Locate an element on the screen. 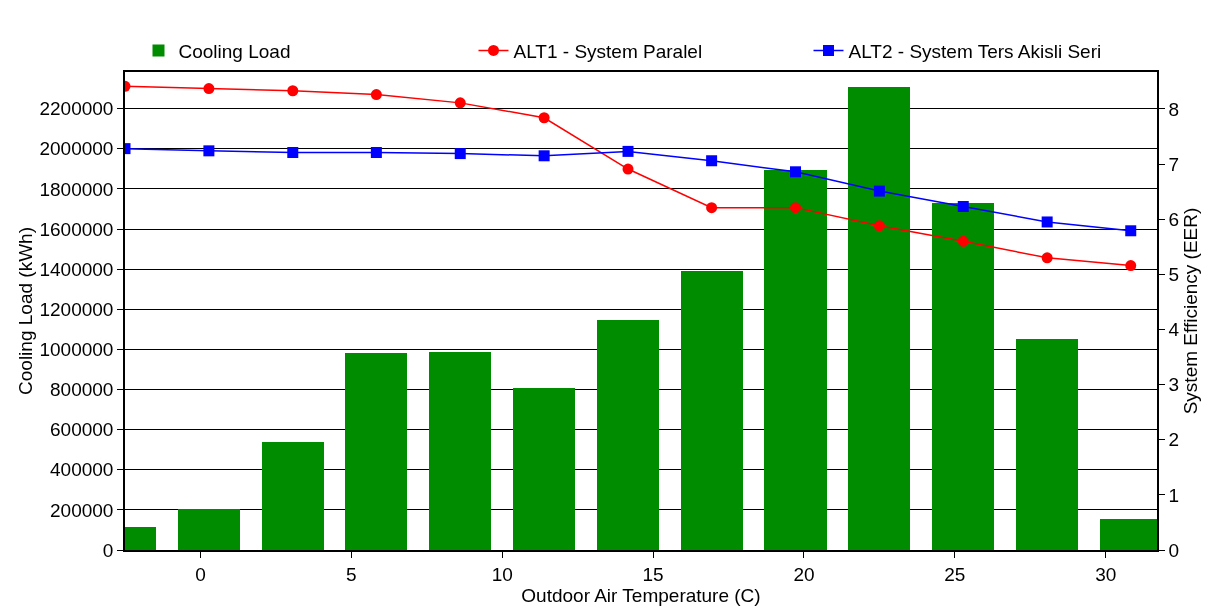 The width and height of the screenshot is (1227, 612). y-tick-label: 0 is located at coordinates (108, 550).